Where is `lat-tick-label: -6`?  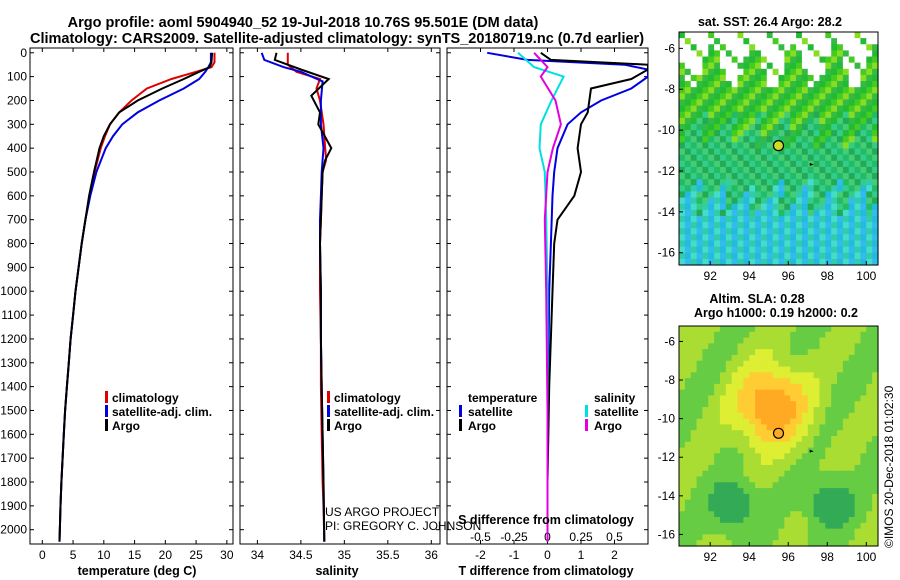
lat-tick-label: -6 is located at coordinates (669, 341).